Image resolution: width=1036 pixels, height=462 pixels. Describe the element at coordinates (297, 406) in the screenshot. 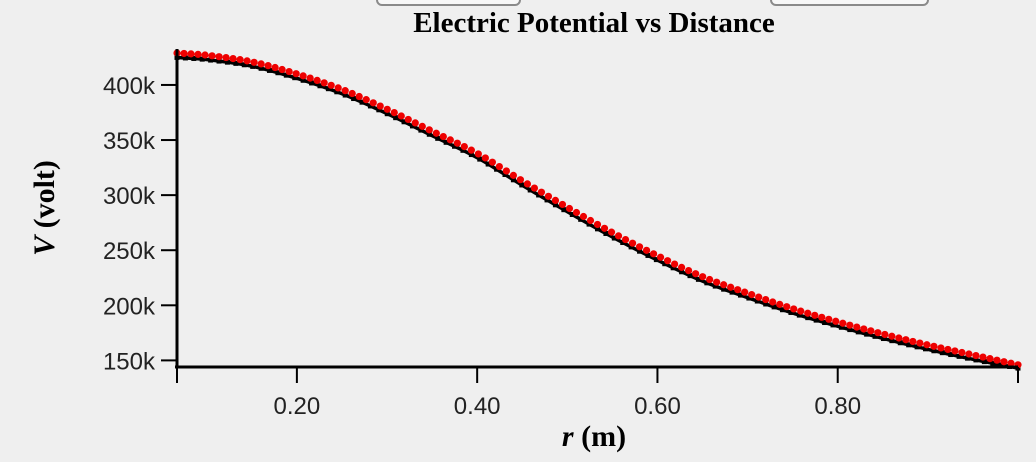

I see `x-tick-label: 0.20` at that location.